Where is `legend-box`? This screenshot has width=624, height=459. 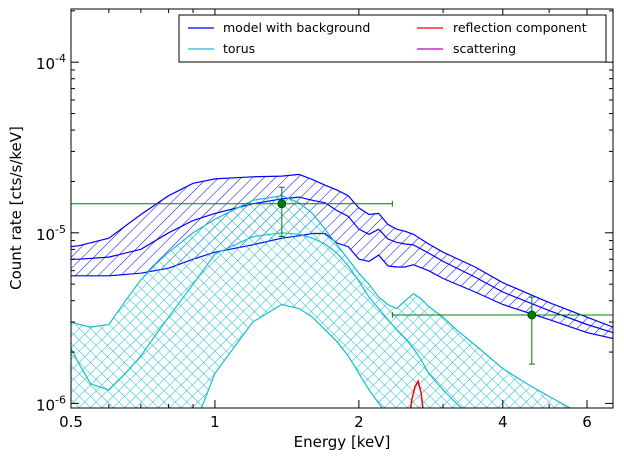 legend-box is located at coordinates (392, 38).